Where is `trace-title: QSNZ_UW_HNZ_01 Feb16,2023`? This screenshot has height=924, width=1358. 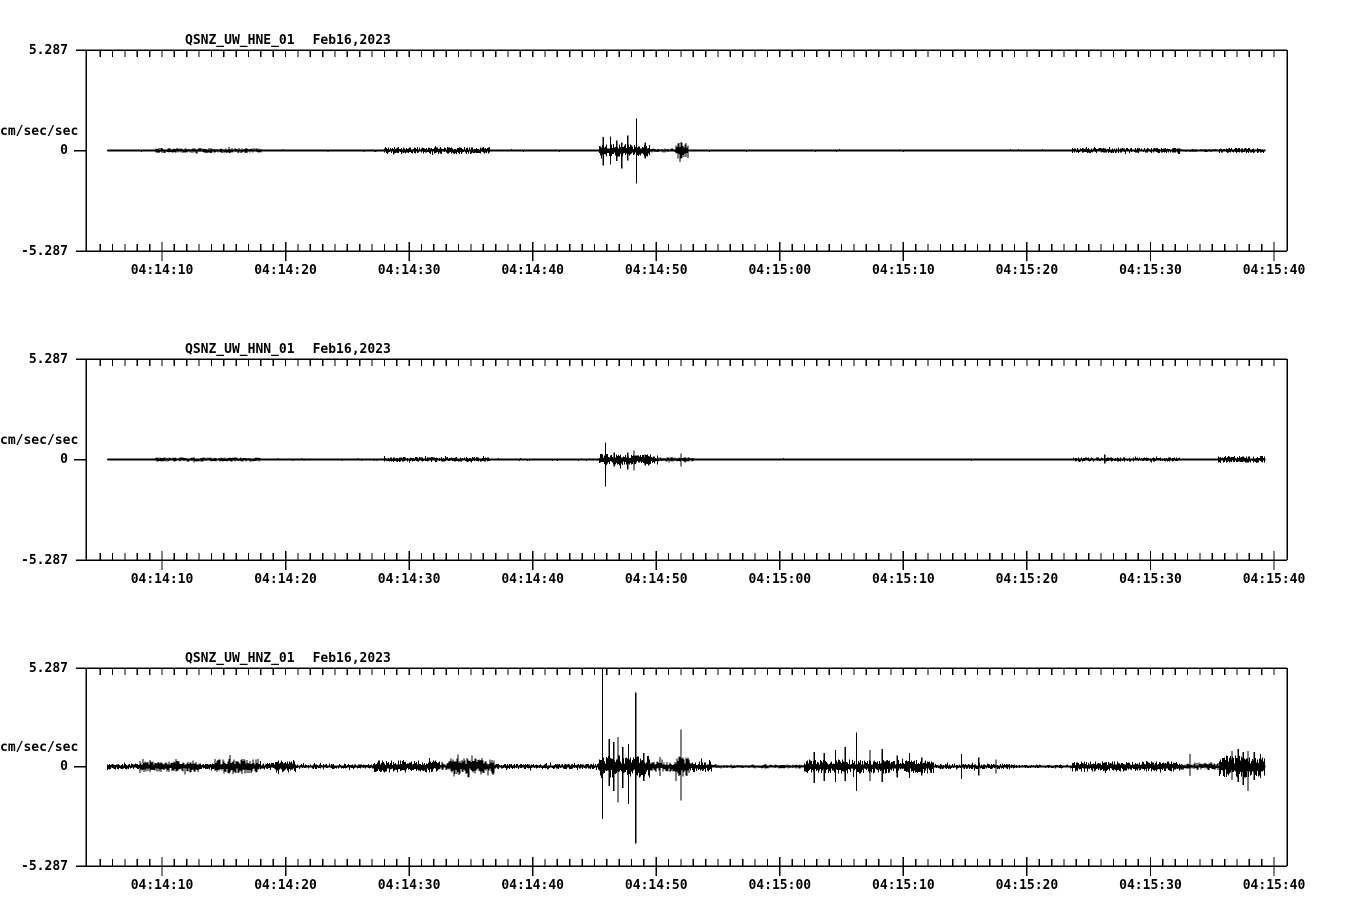 trace-title: QSNZ_UW_HNZ_01 Feb16,2023 is located at coordinates (288, 658).